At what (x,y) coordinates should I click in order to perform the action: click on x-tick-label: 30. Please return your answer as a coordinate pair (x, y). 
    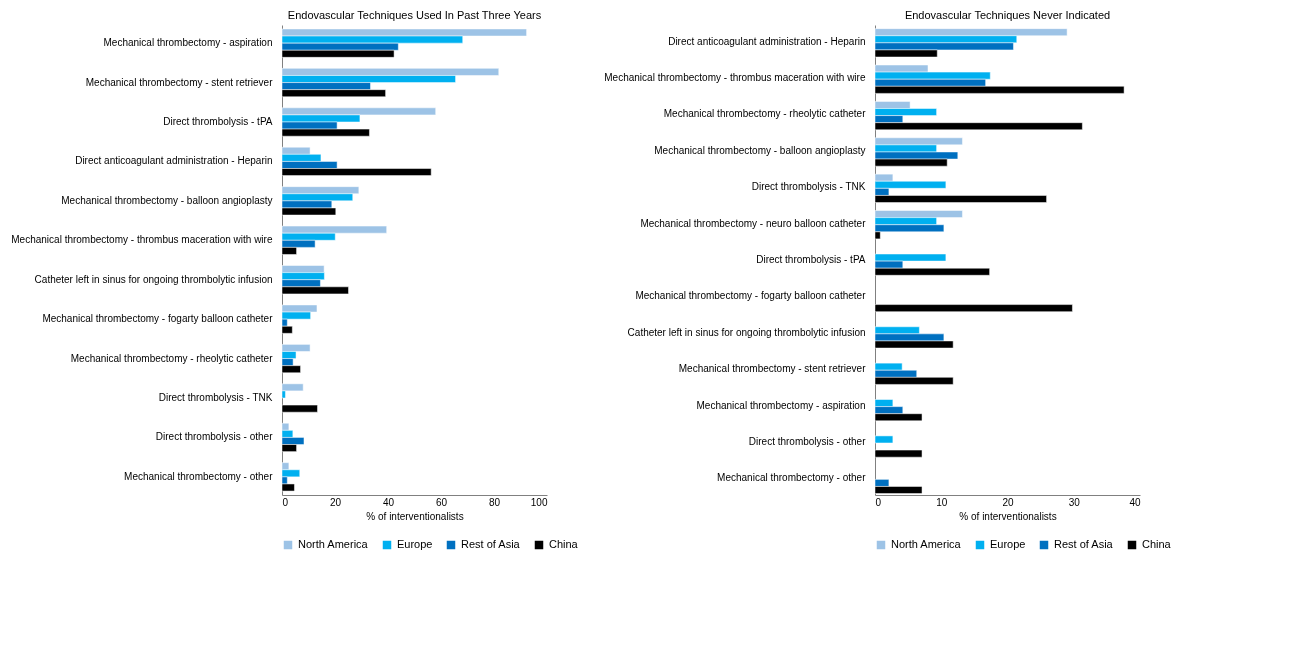
    Looking at the image, I should click on (1074, 502).